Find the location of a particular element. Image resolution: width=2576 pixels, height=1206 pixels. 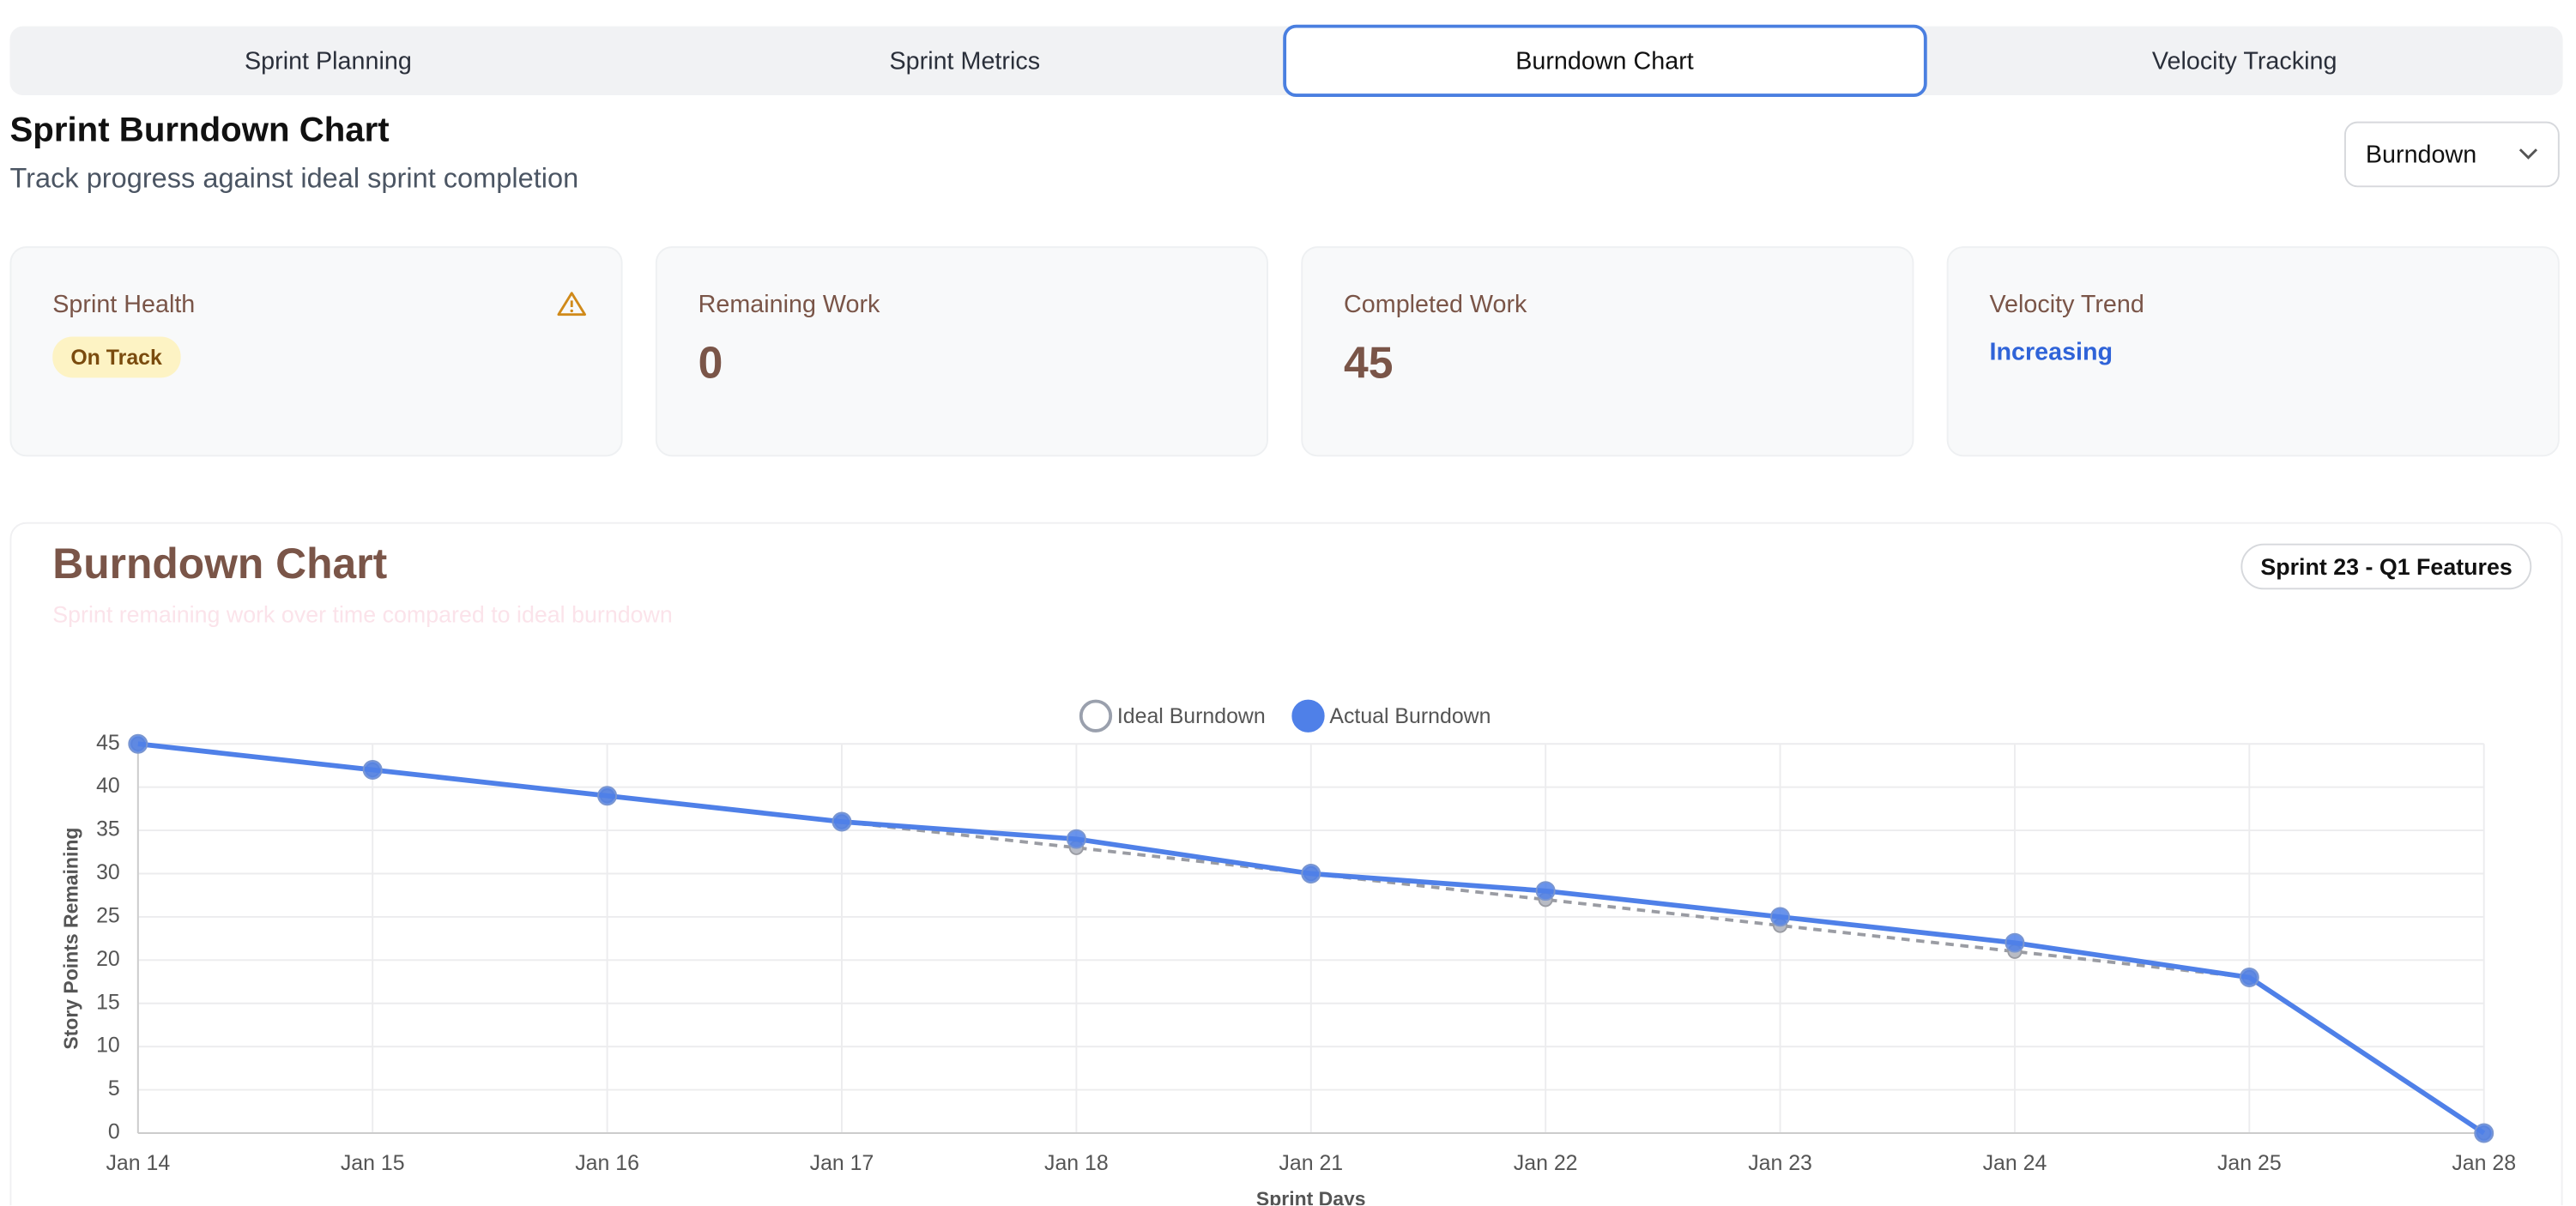

view-dropdown: Burndown is located at coordinates (2451, 154).